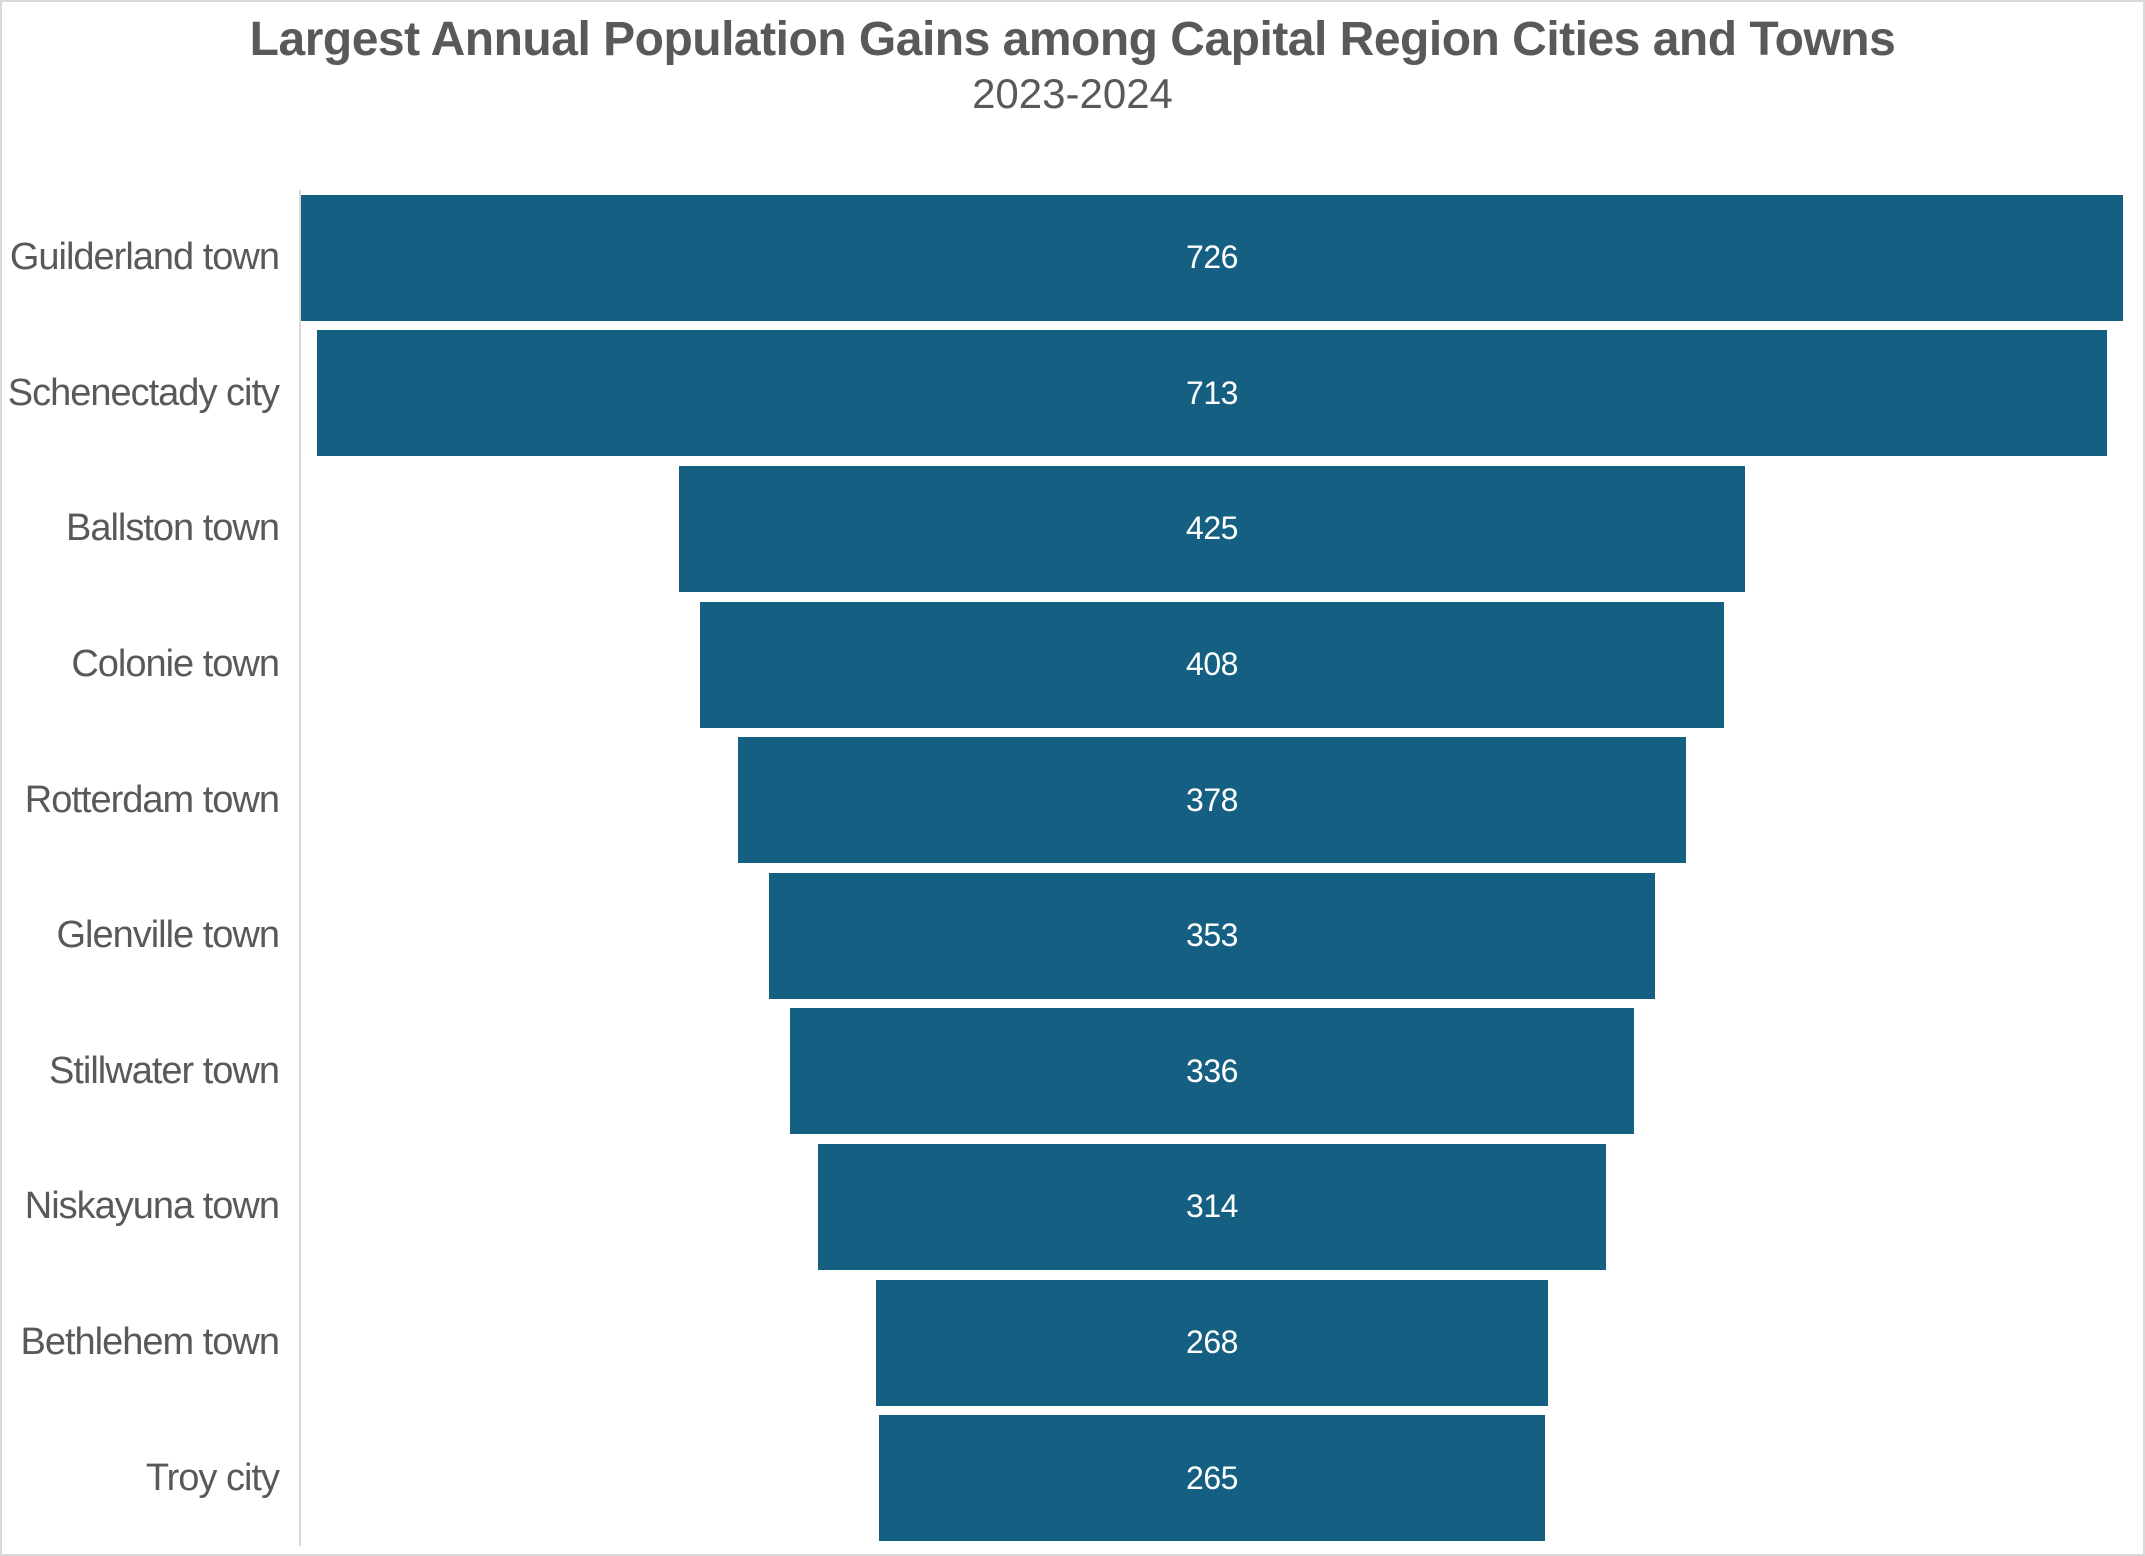 The width and height of the screenshot is (2145, 1556). I want to click on funnel-row: Ballston town 425, so click(1072, 529).